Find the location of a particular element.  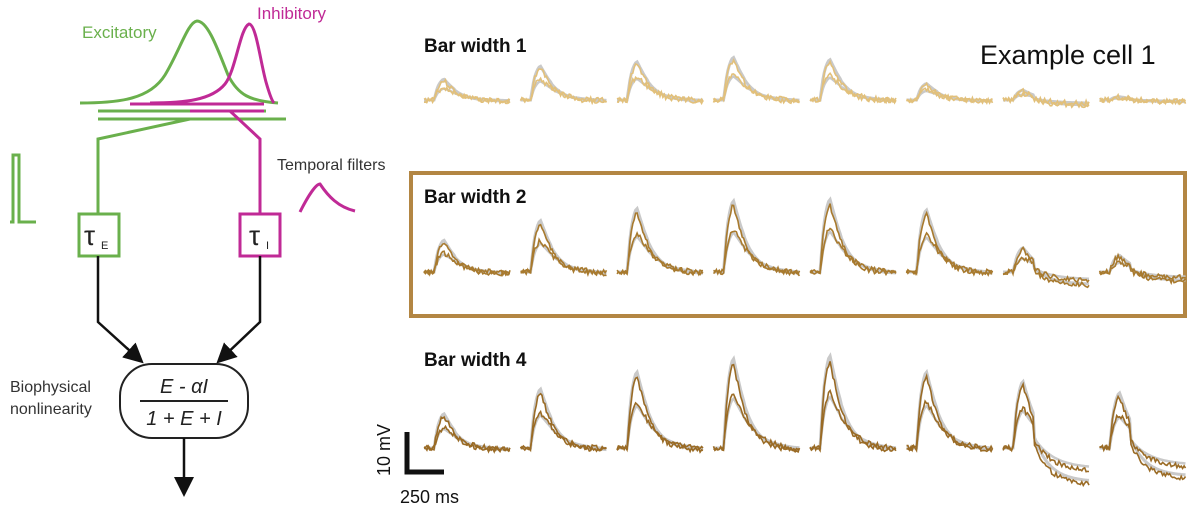

tau-i-symbol: τ is located at coordinates (254, 235).